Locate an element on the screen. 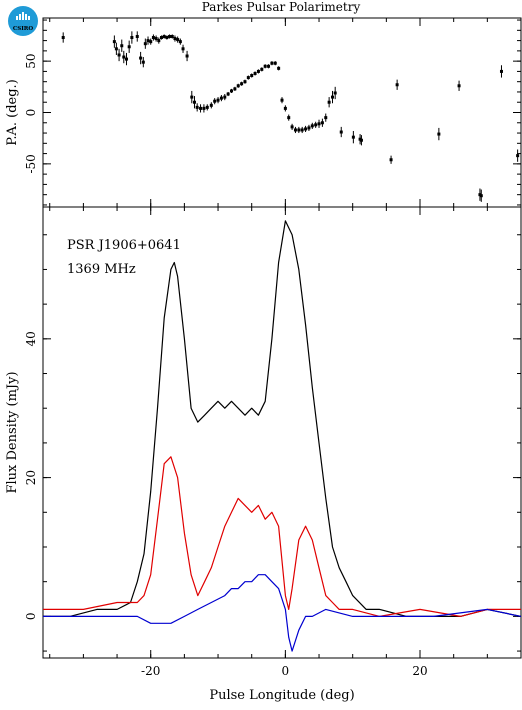 Image resolution: width=522 pixels, height=710 pixels. logo-text: CSIRO is located at coordinates (23, 29).